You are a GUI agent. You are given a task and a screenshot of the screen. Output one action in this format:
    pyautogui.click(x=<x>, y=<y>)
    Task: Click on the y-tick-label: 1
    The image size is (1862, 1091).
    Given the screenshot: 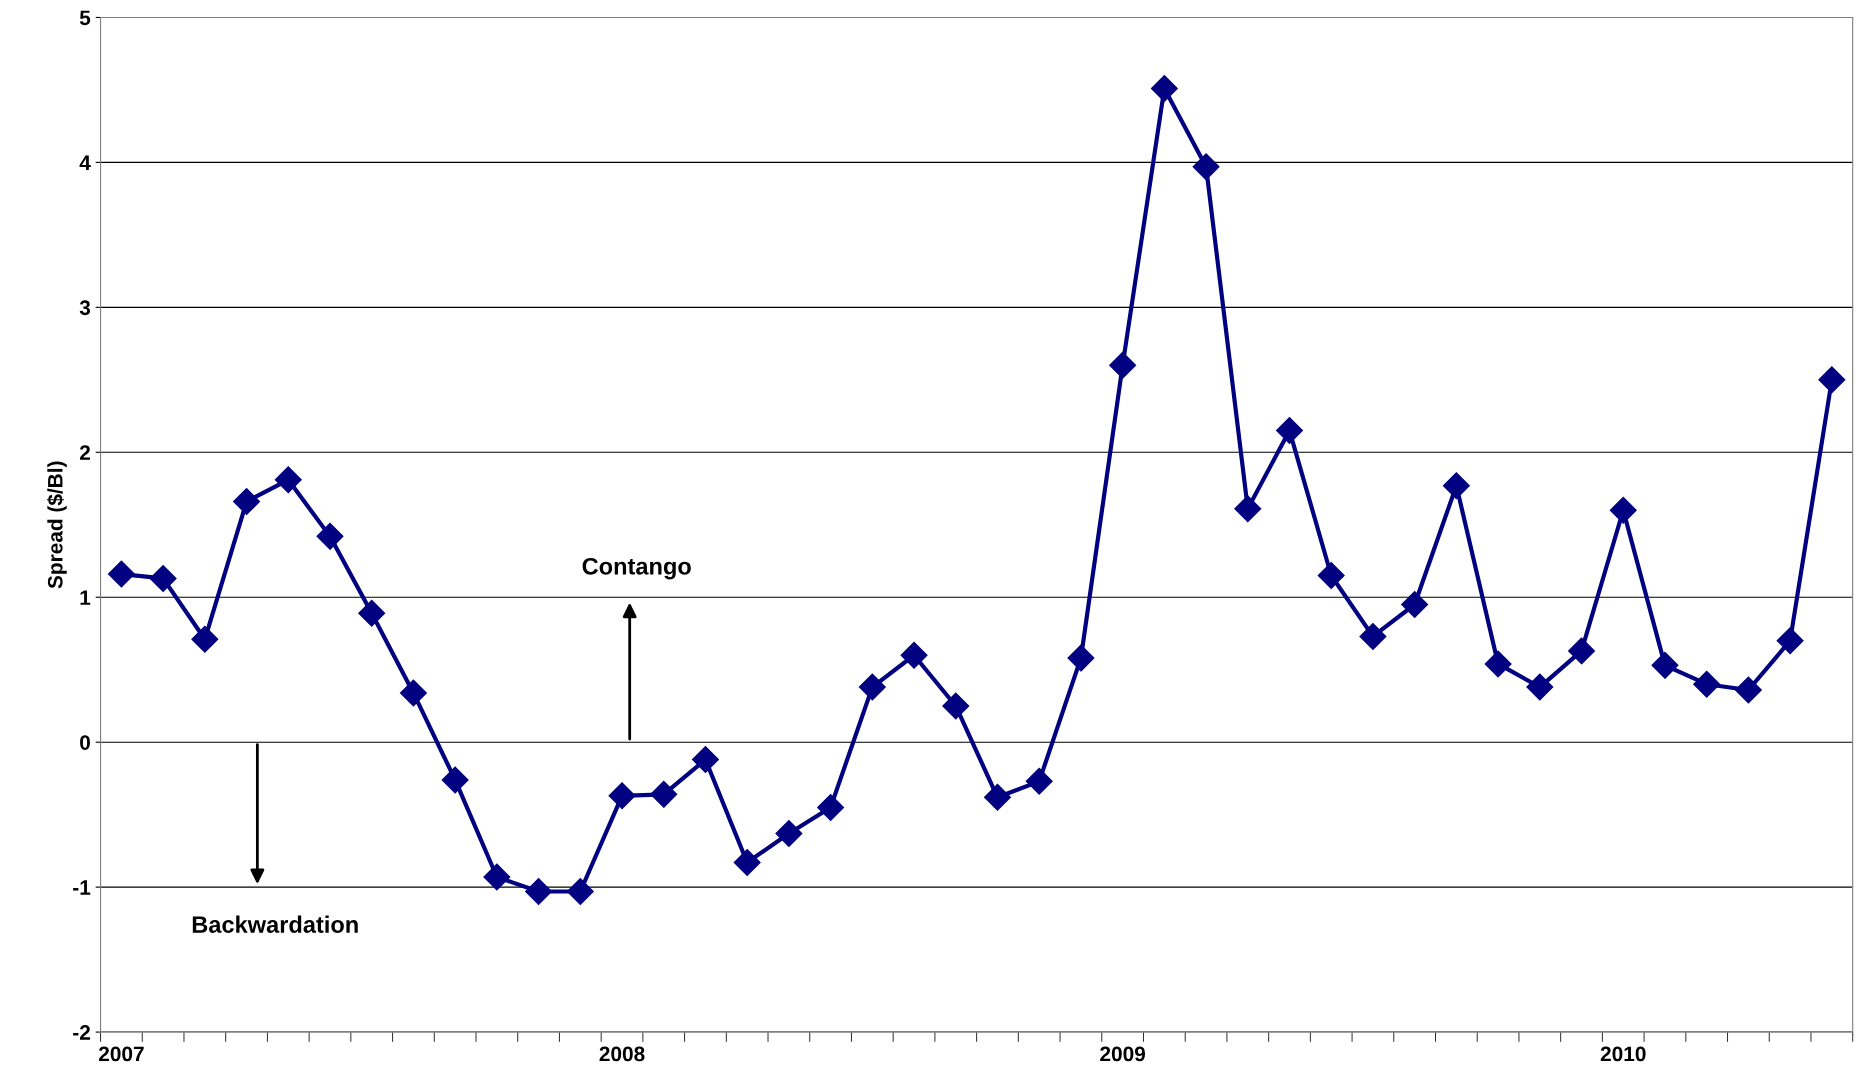 What is the action you would take?
    pyautogui.click(x=85, y=597)
    